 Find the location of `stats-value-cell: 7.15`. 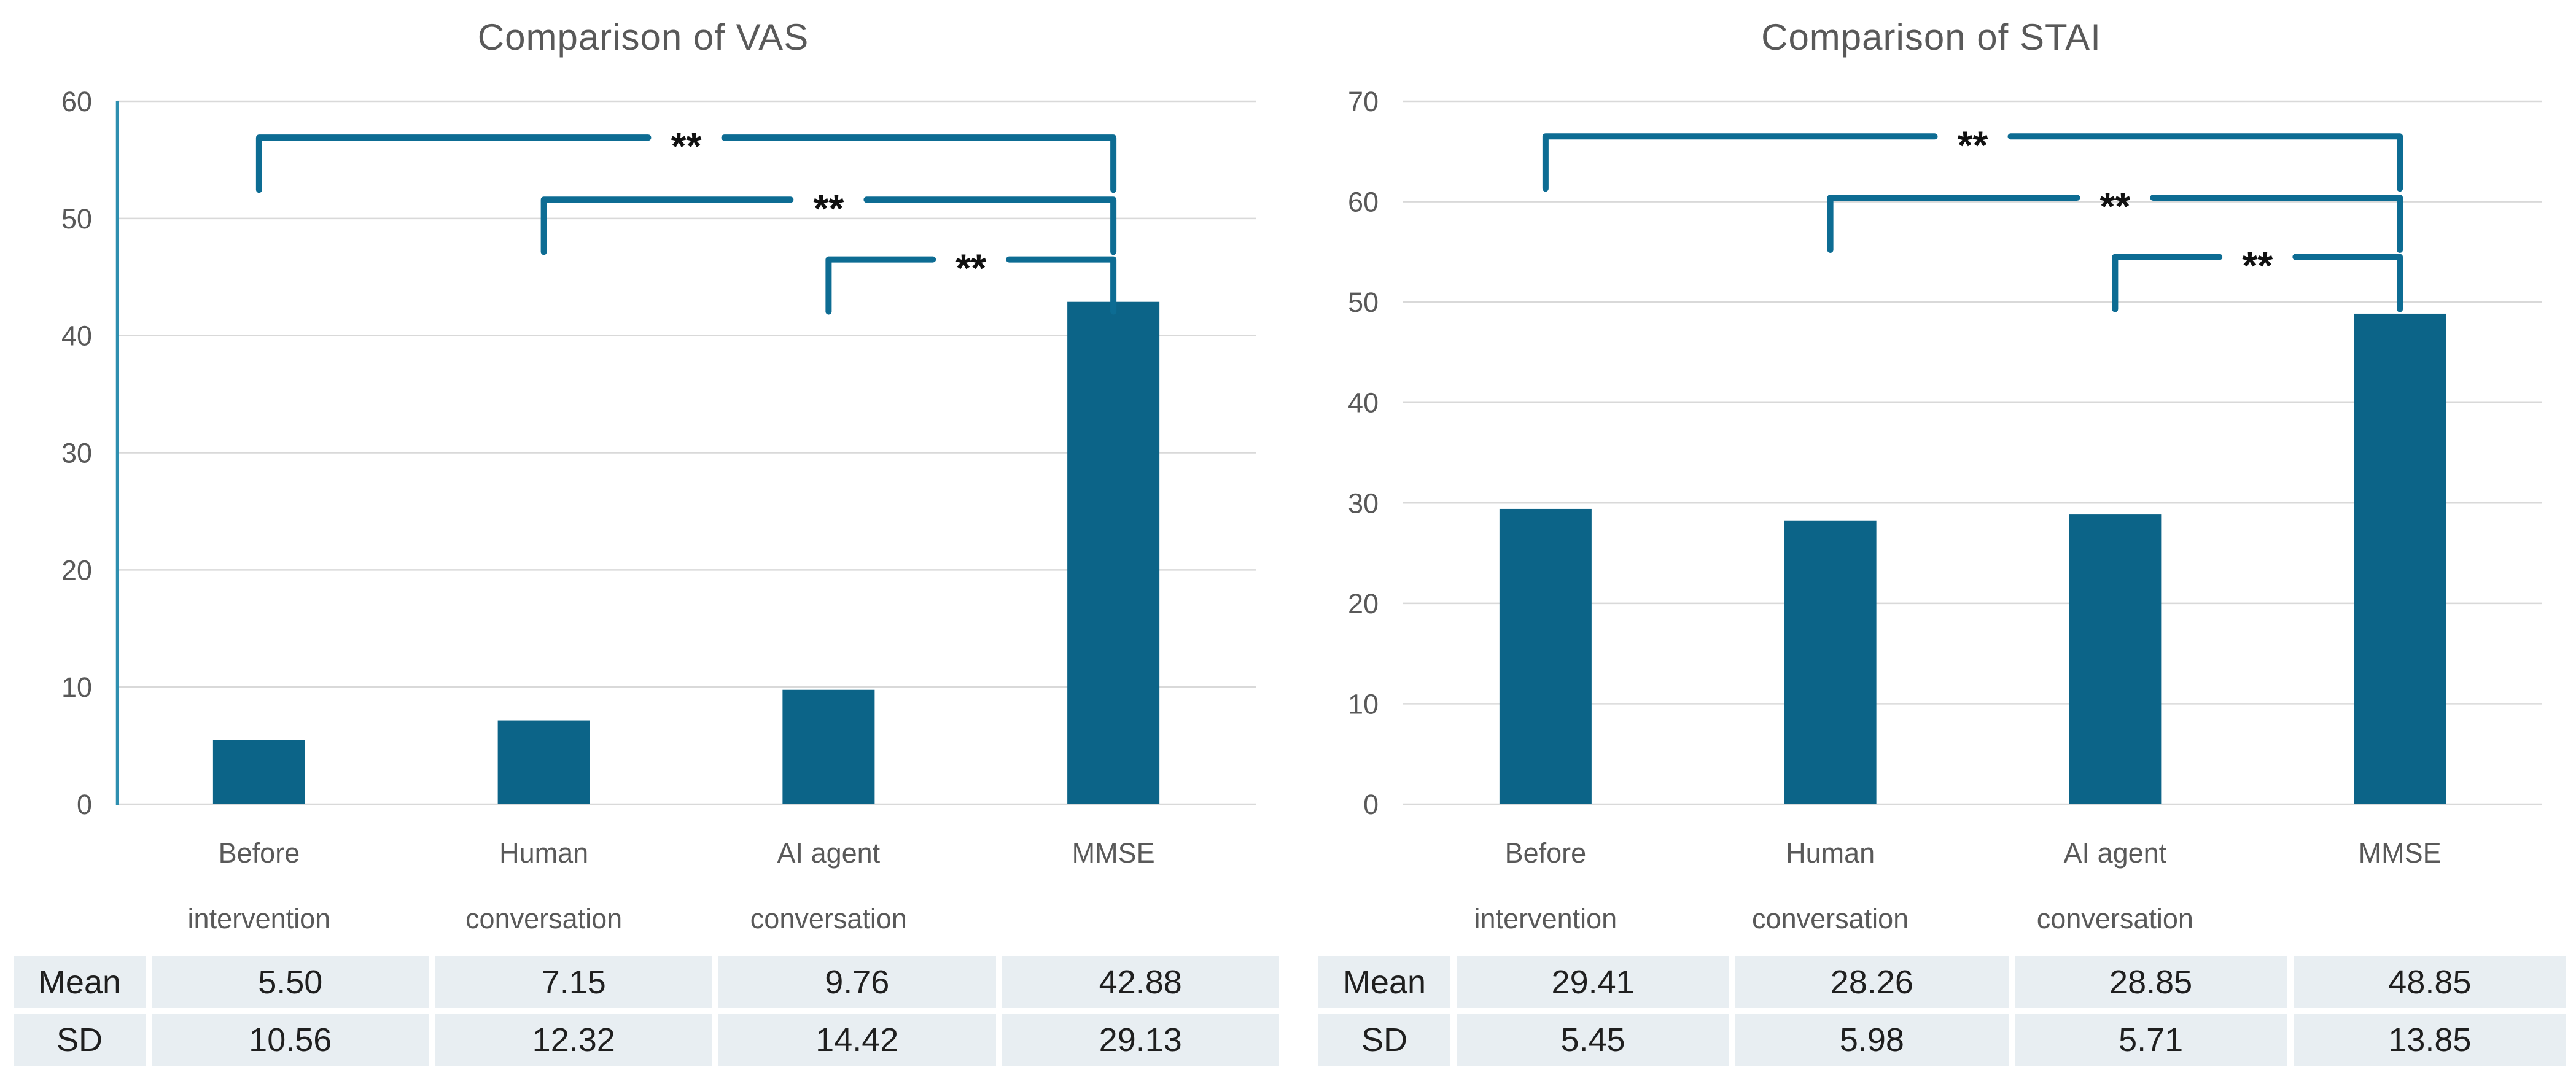

stats-value-cell: 7.15 is located at coordinates (573, 982).